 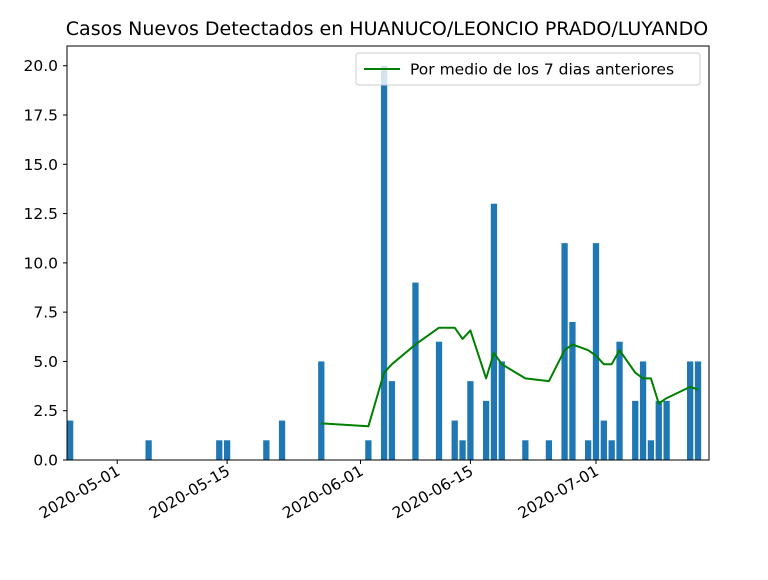 I want to click on x-tick-label: 2020-05-01, so click(x=79, y=492).